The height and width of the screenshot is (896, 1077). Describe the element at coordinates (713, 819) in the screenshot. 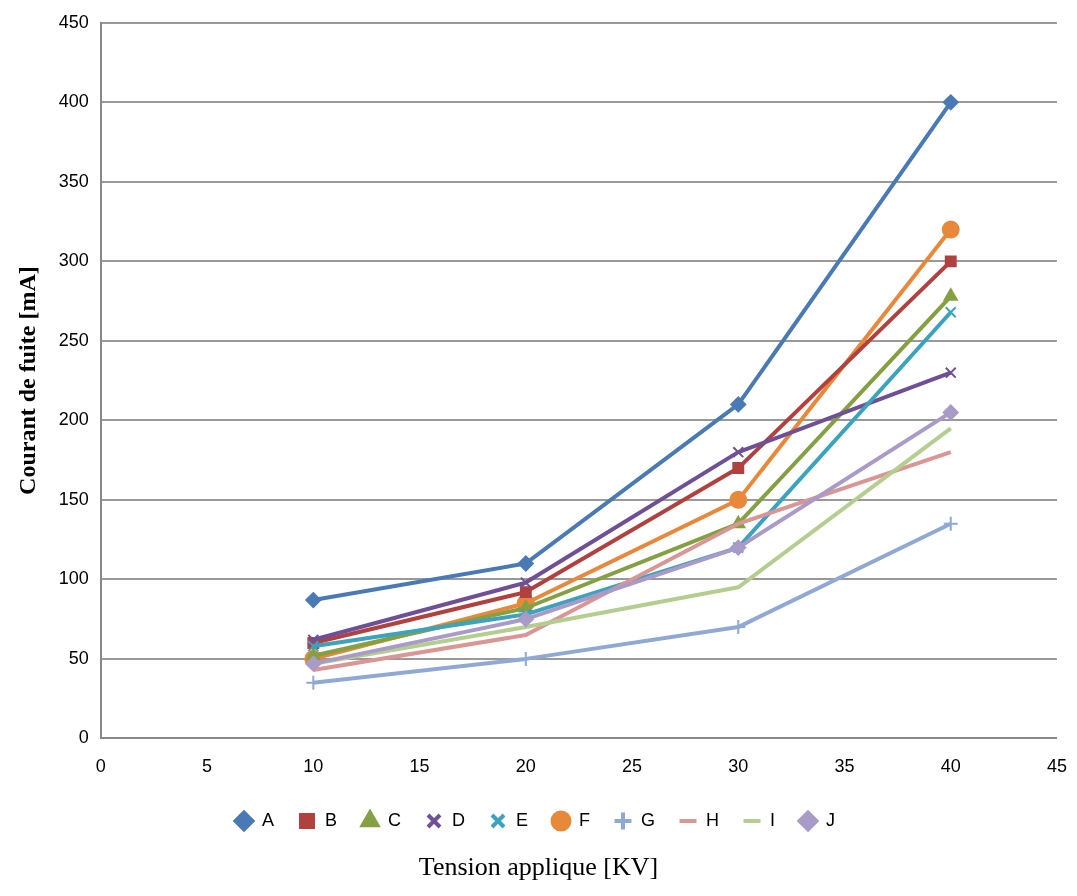

I see `legend-label: H` at that location.